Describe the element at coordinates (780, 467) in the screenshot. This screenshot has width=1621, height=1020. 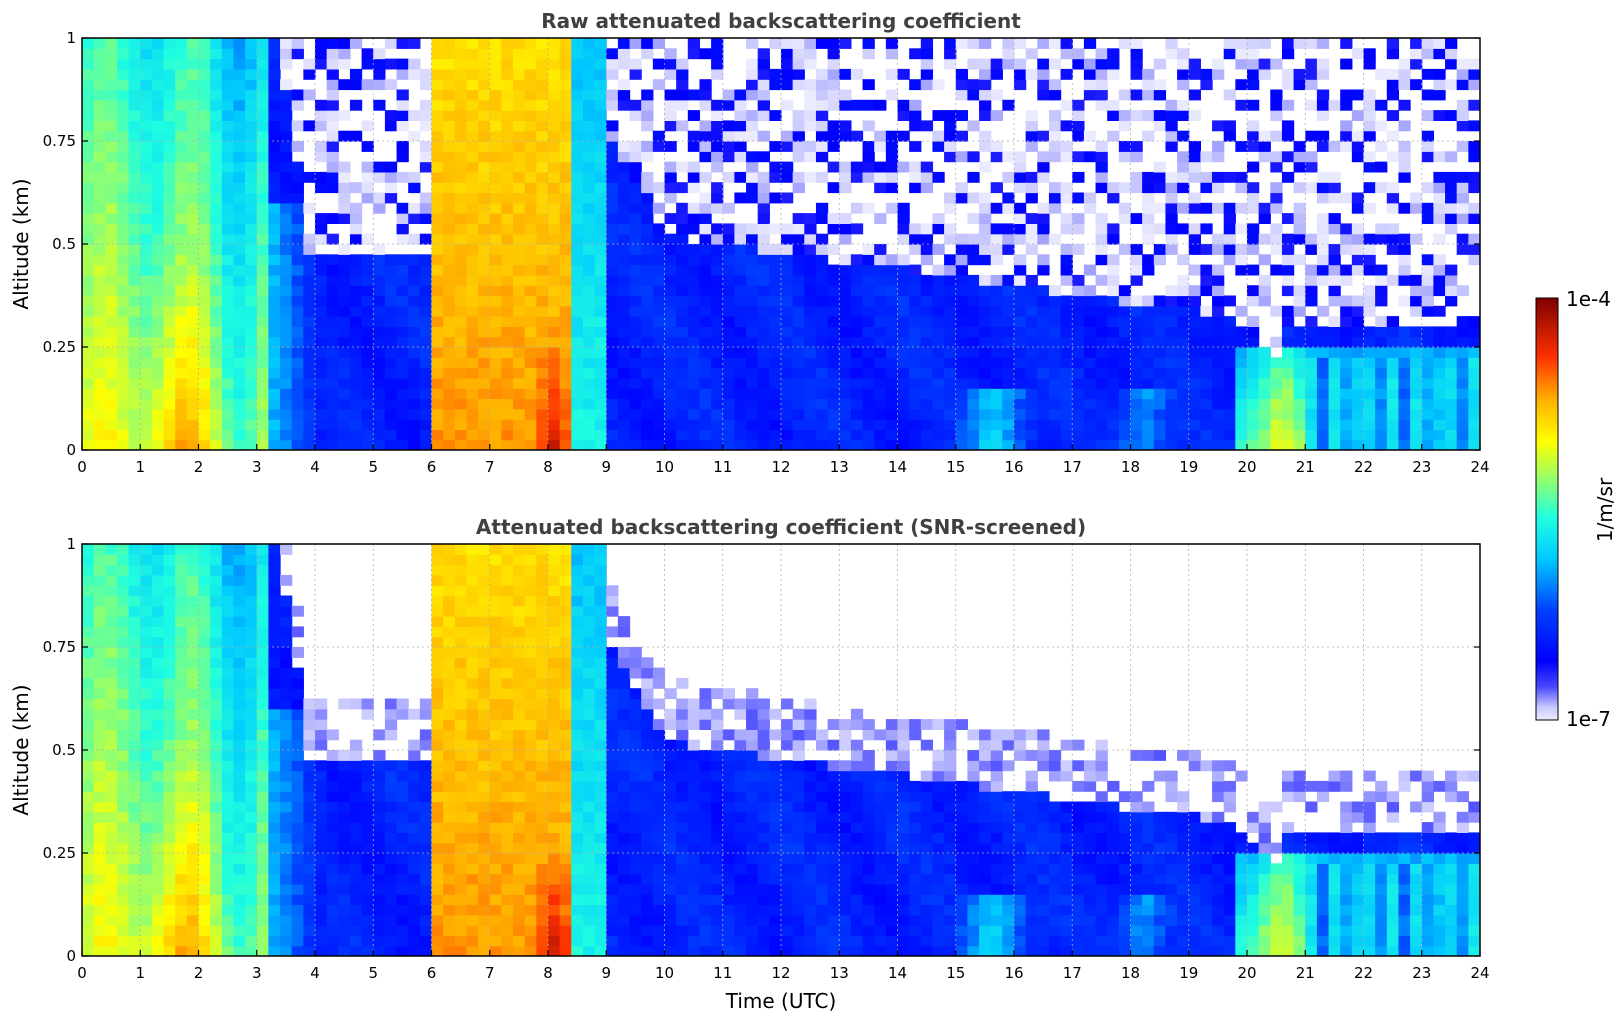
I see `x-tick-label: 12` at that location.